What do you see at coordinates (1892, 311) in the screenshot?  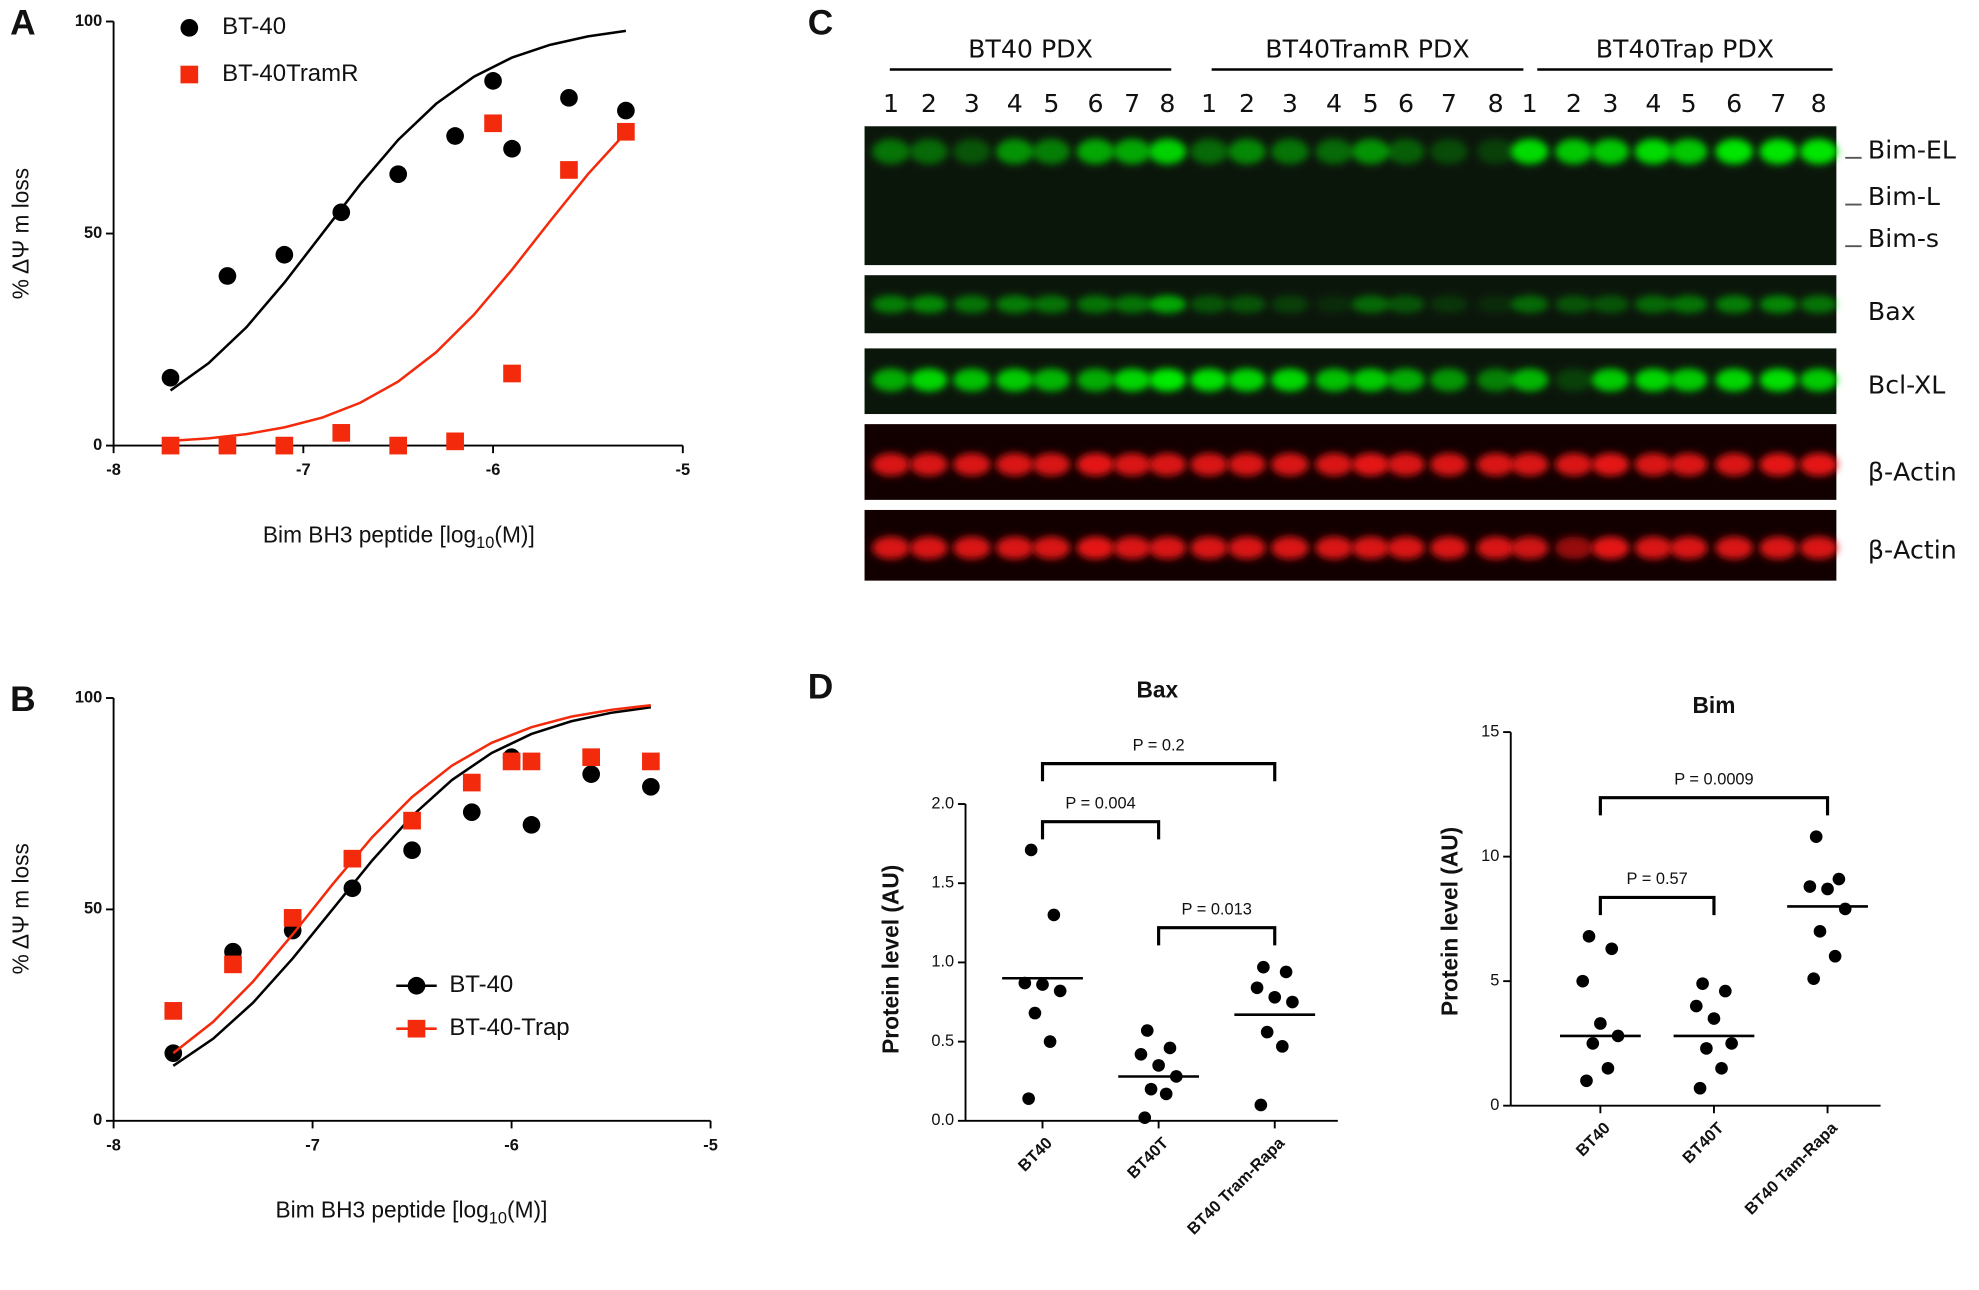 I see `band-label: Bax` at bounding box center [1892, 311].